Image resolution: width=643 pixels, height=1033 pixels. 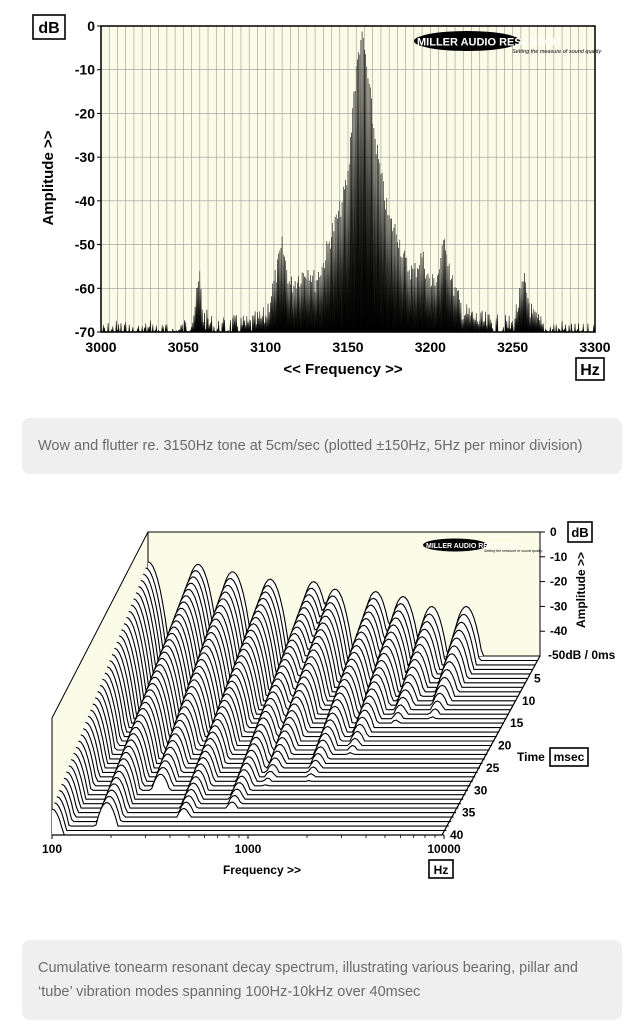 I want to click on z-tick-label: -20, so click(x=559, y=582).